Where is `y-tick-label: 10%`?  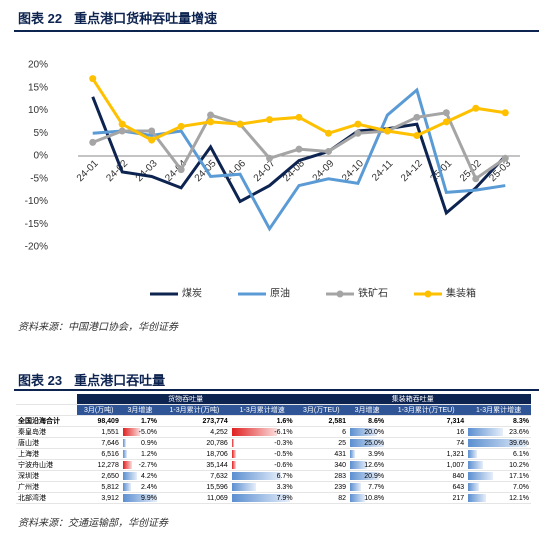 y-tick-label: 10% is located at coordinates (38, 110).